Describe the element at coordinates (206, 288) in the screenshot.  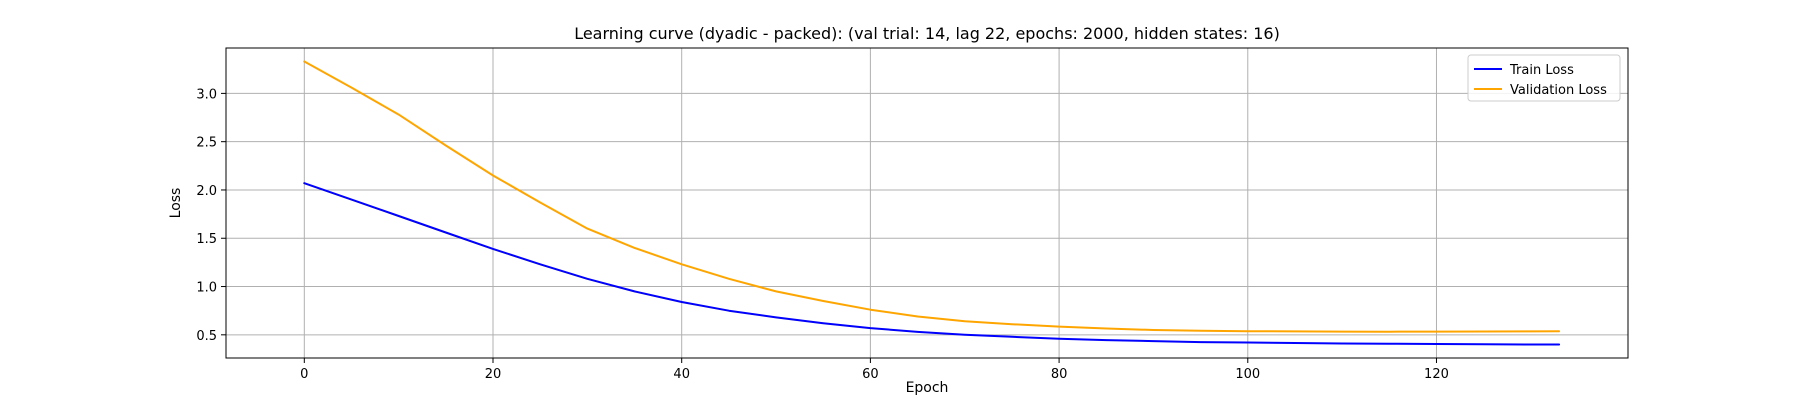
I see `y-tick-label: 1.0` at that location.